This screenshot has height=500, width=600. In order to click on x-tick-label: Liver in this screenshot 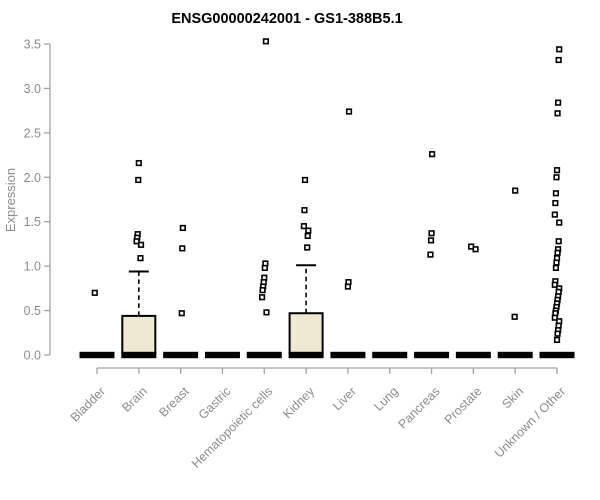, I will do `click(344, 398)`.